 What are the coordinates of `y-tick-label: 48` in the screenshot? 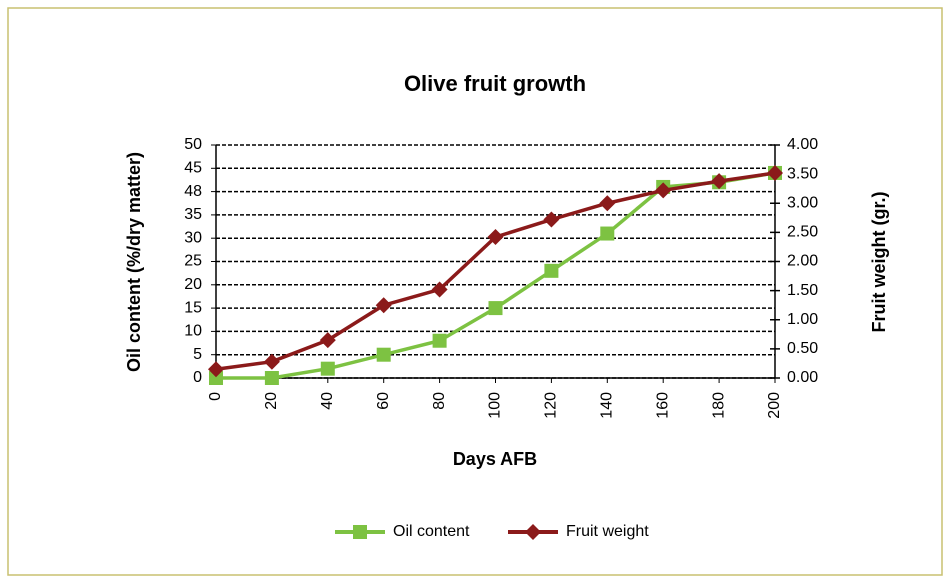 It's located at (193, 191).